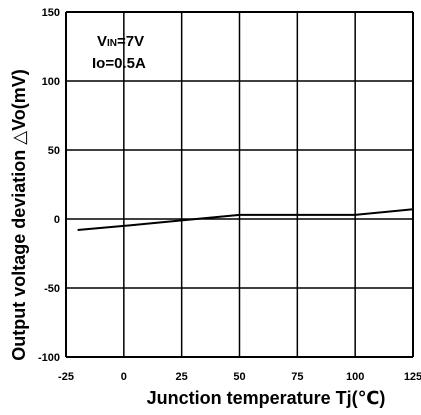 This screenshot has width=421, height=415. Describe the element at coordinates (412, 377) in the screenshot. I see `x-tick-label: 125` at that location.